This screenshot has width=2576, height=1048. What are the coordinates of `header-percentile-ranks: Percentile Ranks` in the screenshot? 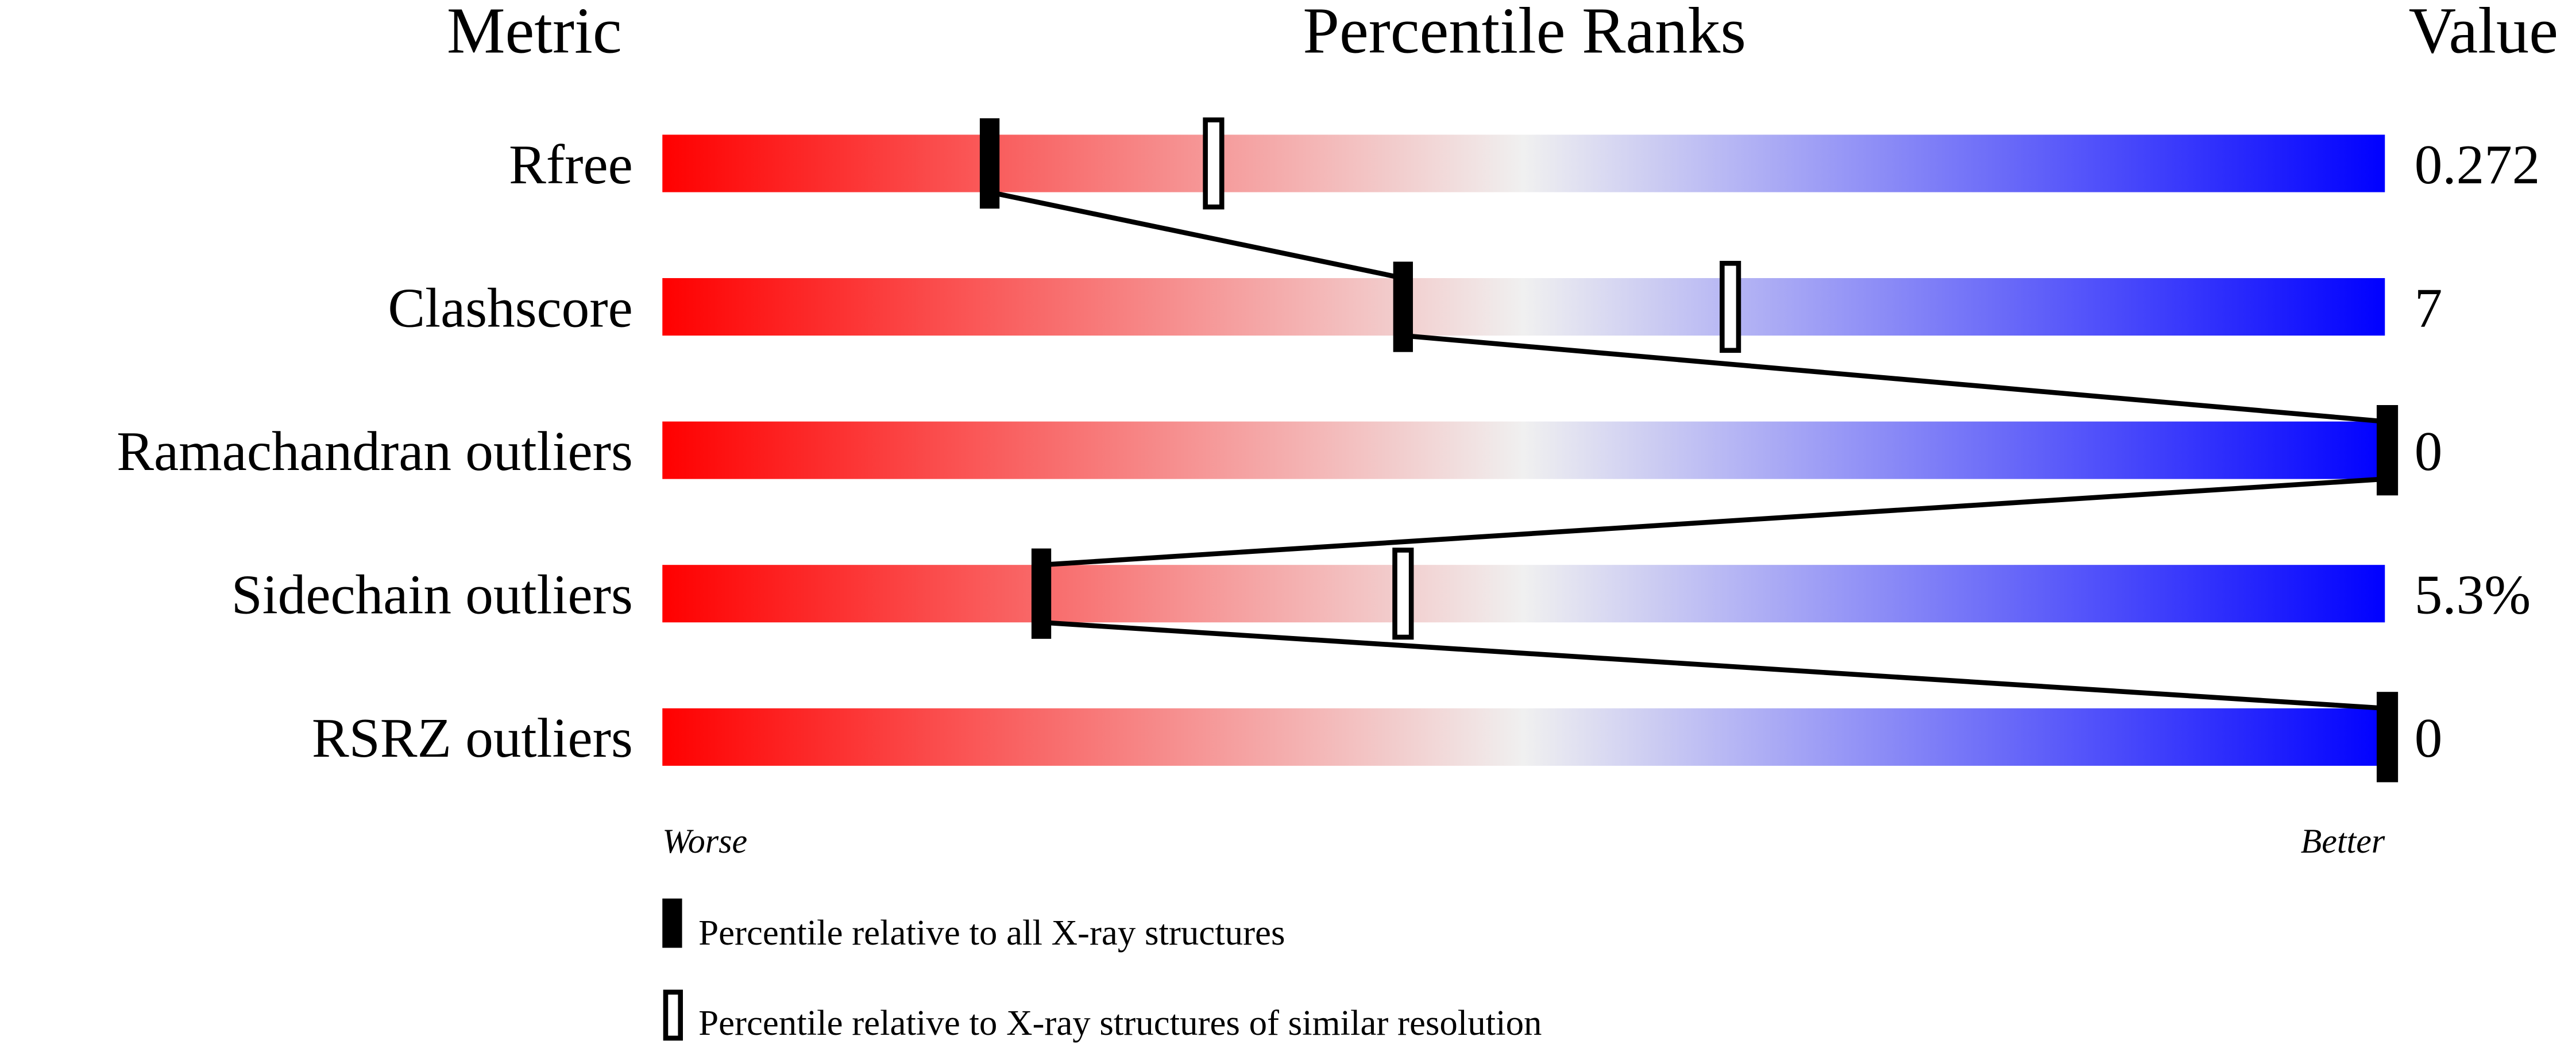 It's located at (1524, 33).